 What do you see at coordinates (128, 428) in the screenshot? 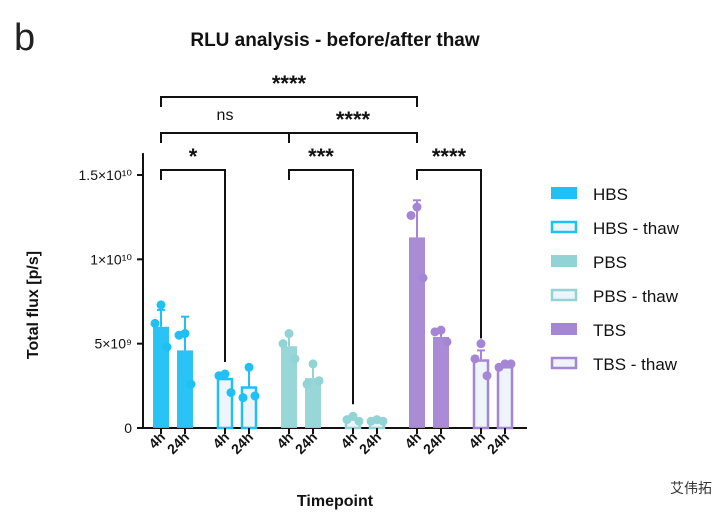
I see `y-tick-label: 0` at bounding box center [128, 428].